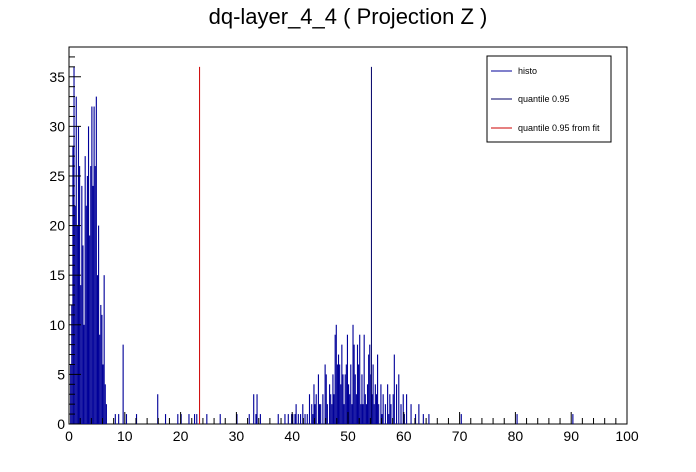 This screenshot has width=696, height=472. Describe the element at coordinates (57, 126) in the screenshot. I see `y-tick-label: 30` at that location.